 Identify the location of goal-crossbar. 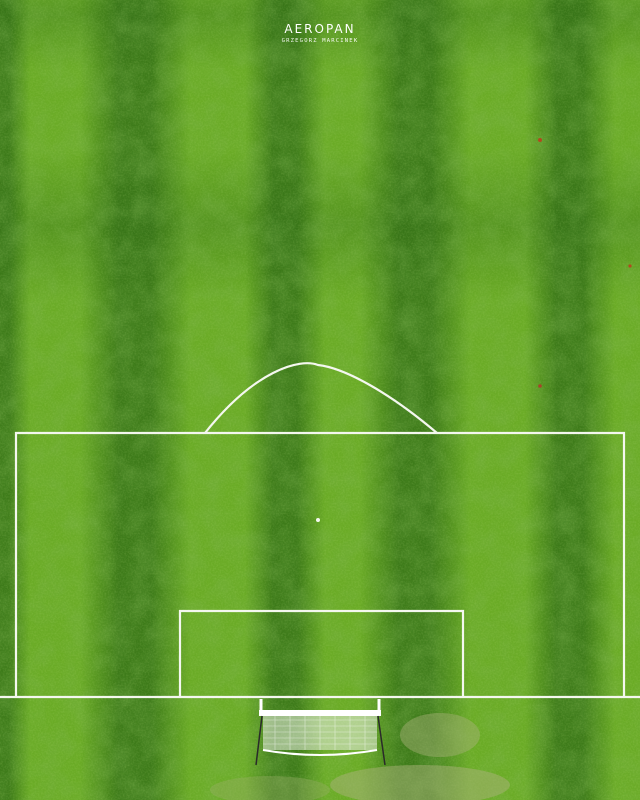
(320, 713).